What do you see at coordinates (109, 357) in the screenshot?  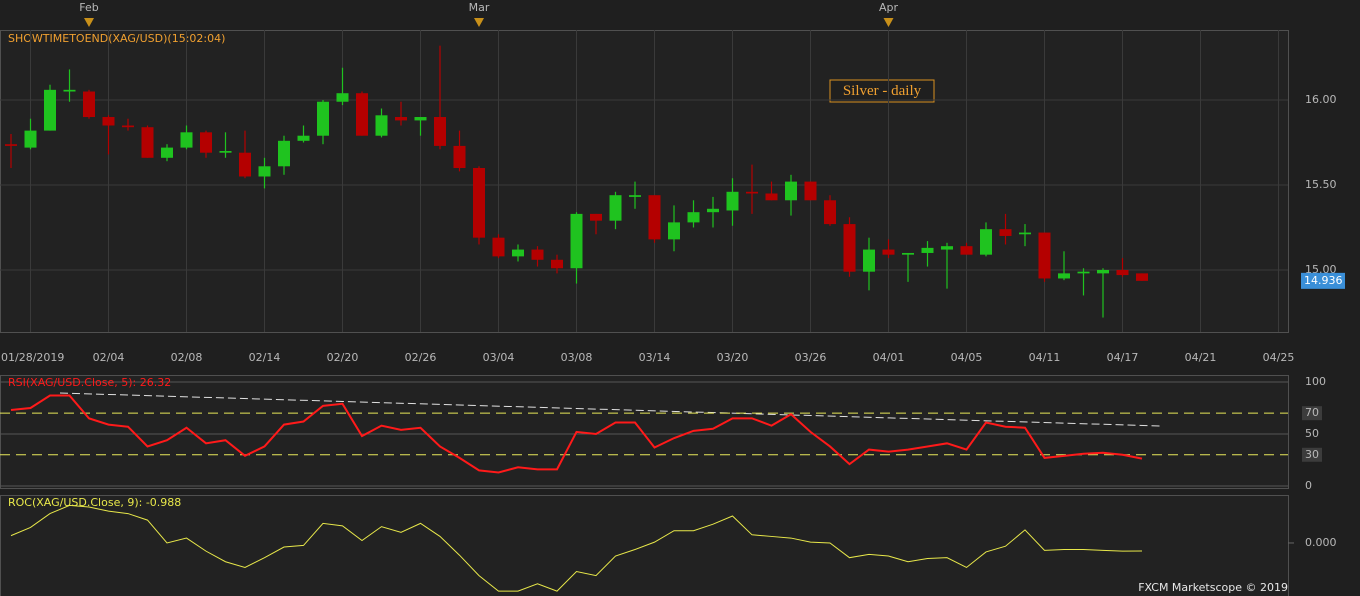 I see `x-tick-label: 02/04` at bounding box center [109, 357].